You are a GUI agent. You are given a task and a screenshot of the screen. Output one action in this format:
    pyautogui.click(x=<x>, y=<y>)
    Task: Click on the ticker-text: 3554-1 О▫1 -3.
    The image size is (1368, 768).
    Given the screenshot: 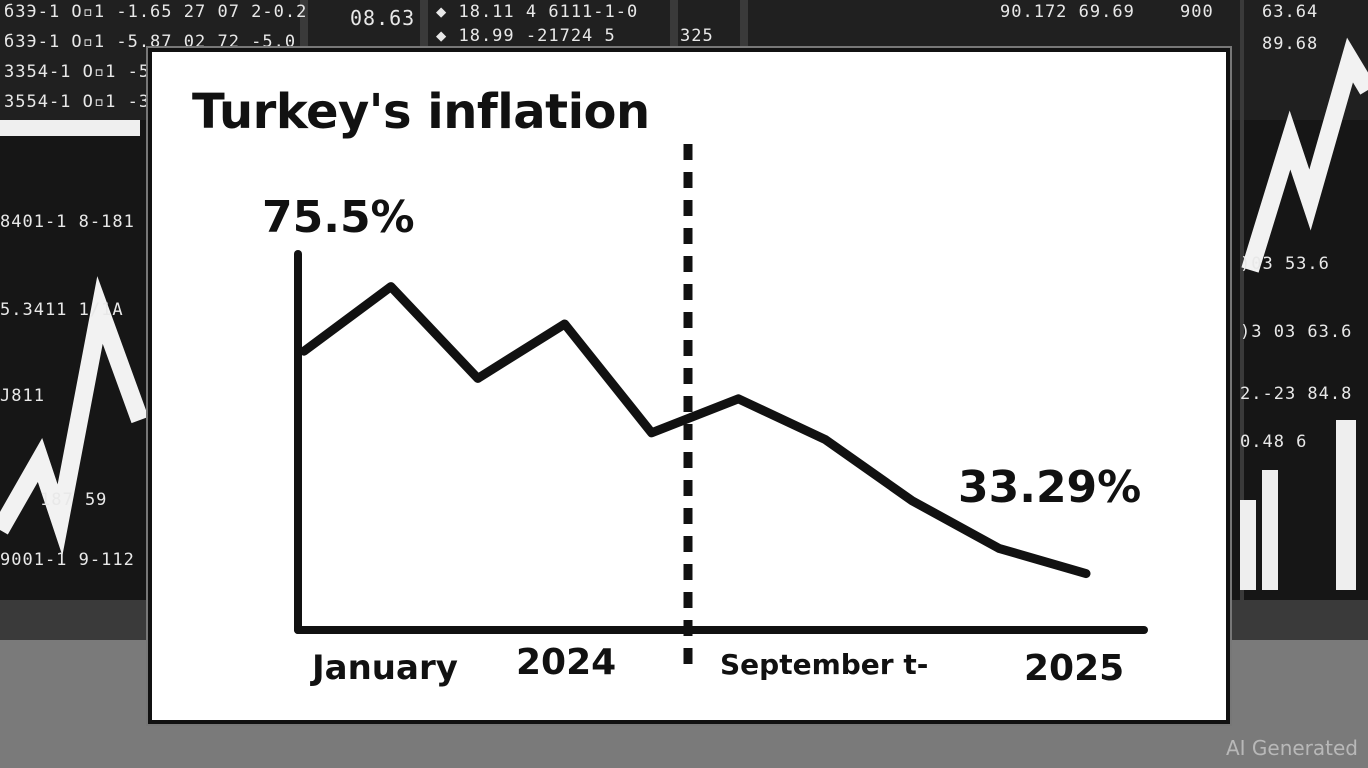 What is the action you would take?
    pyautogui.click(x=83, y=102)
    